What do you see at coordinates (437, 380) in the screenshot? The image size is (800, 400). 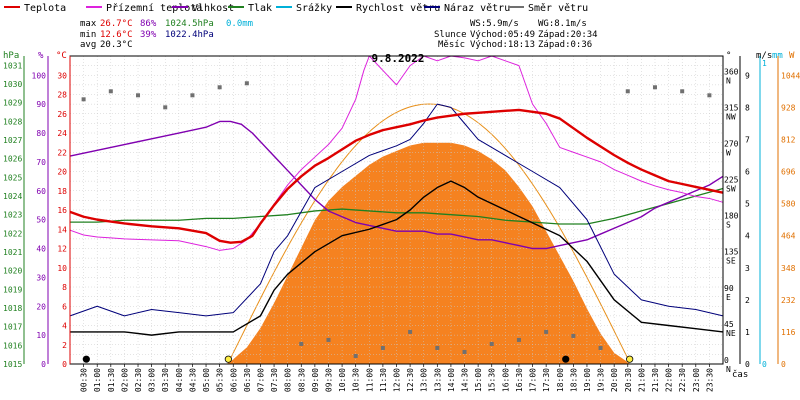 I see `time-tick-label: 13:30` at bounding box center [437, 380].